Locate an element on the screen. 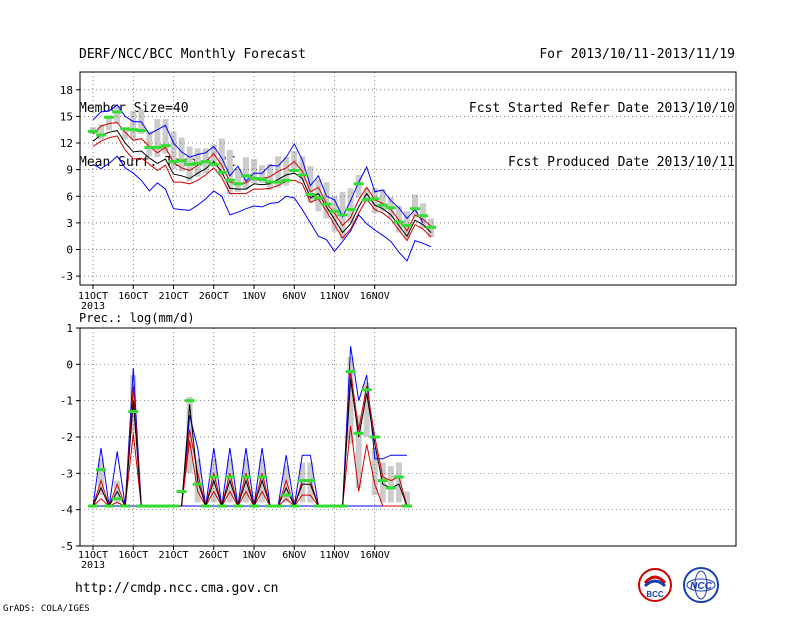  chart-title: DERF/NCC/BCC Monthly Forecast is located at coordinates (192, 54).